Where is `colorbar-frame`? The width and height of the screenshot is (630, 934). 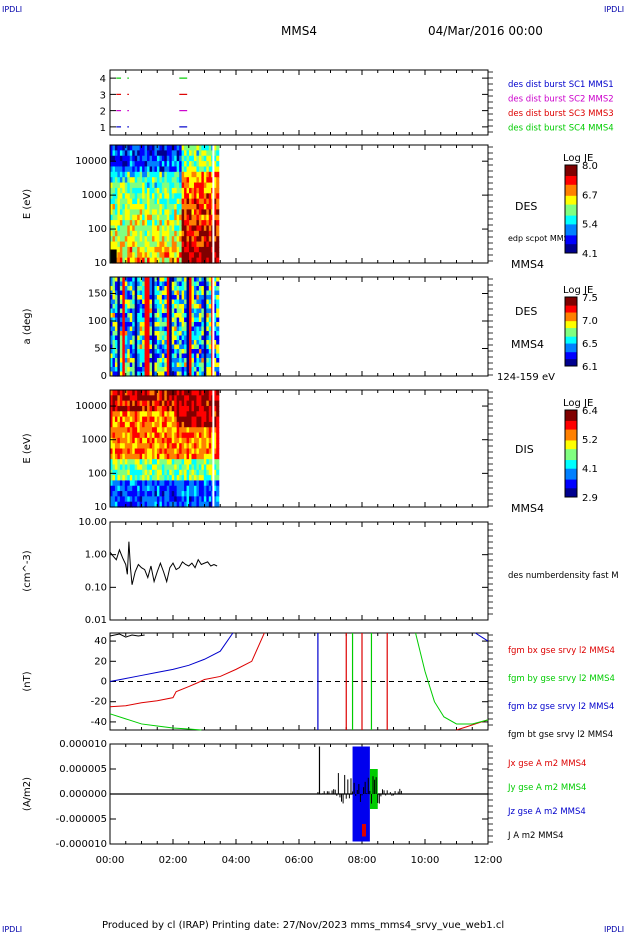 colorbar-frame is located at coordinates (571, 453).